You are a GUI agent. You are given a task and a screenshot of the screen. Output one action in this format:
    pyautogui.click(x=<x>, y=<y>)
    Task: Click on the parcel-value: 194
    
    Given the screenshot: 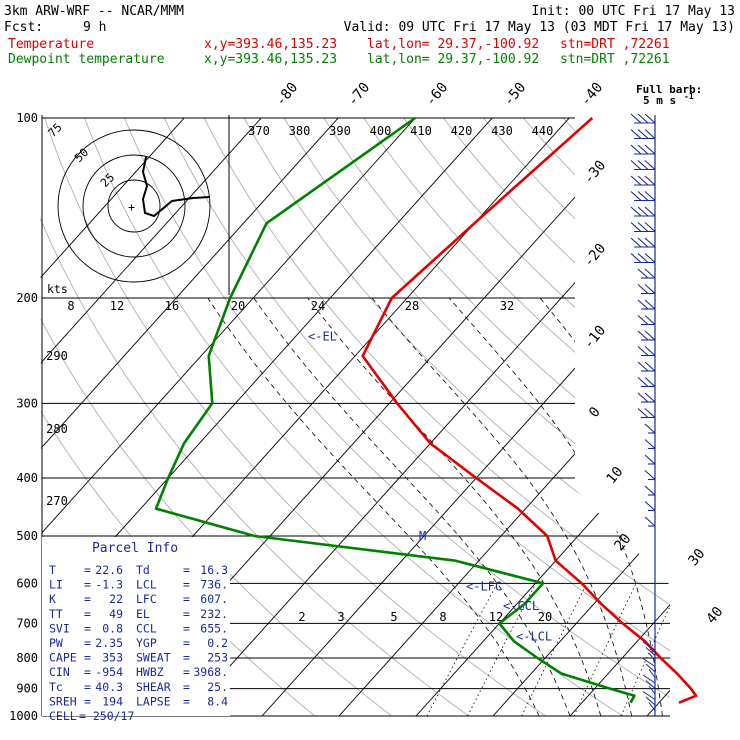 What is the action you would take?
    pyautogui.click(x=112, y=701)
    